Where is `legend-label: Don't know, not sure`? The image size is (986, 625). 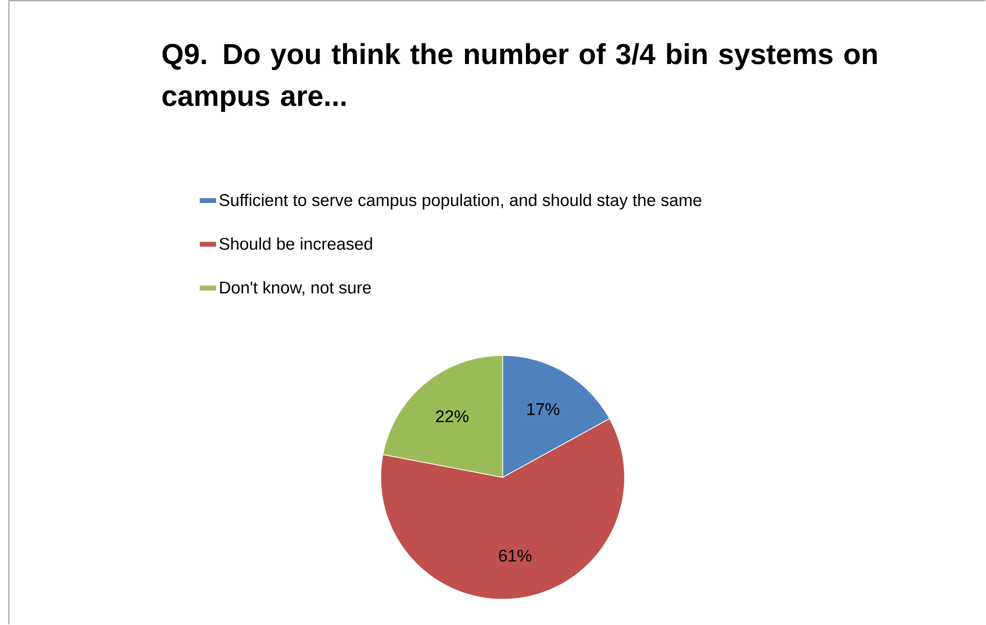
legend-label: Don't know, not sure is located at coordinates (295, 288).